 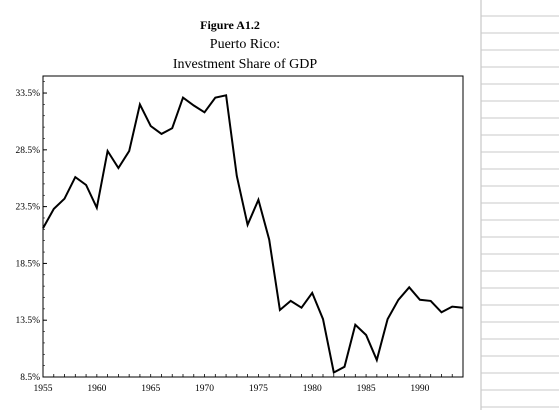 I want to click on chart-title-line-2: Investment Share of GDP, so click(x=245, y=64).